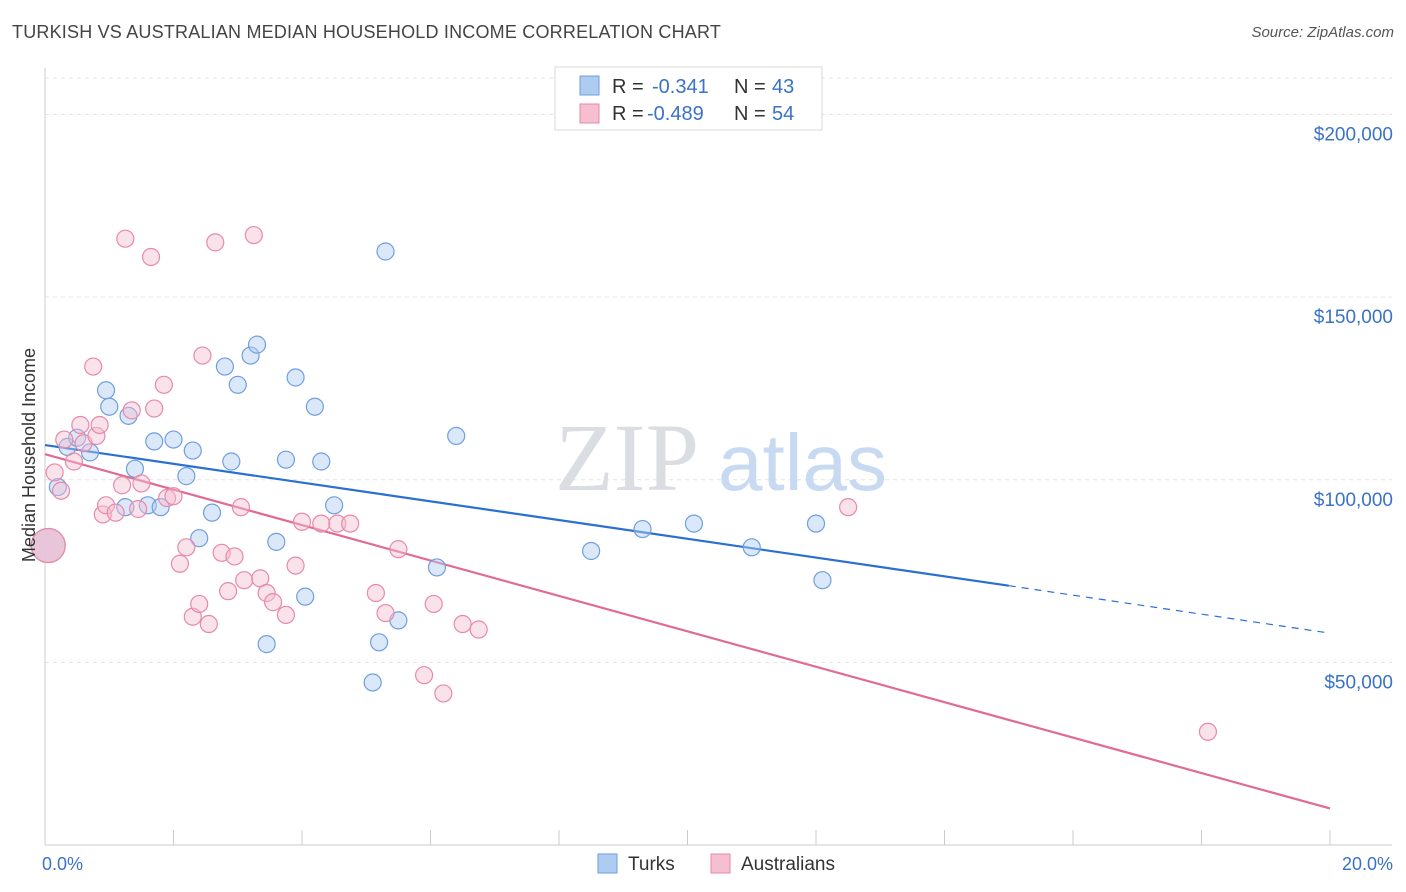 This screenshot has width=1406, height=892. What do you see at coordinates (1367, 864) in the screenshot?
I see `x-tick-label-max: 20.0%` at bounding box center [1367, 864].